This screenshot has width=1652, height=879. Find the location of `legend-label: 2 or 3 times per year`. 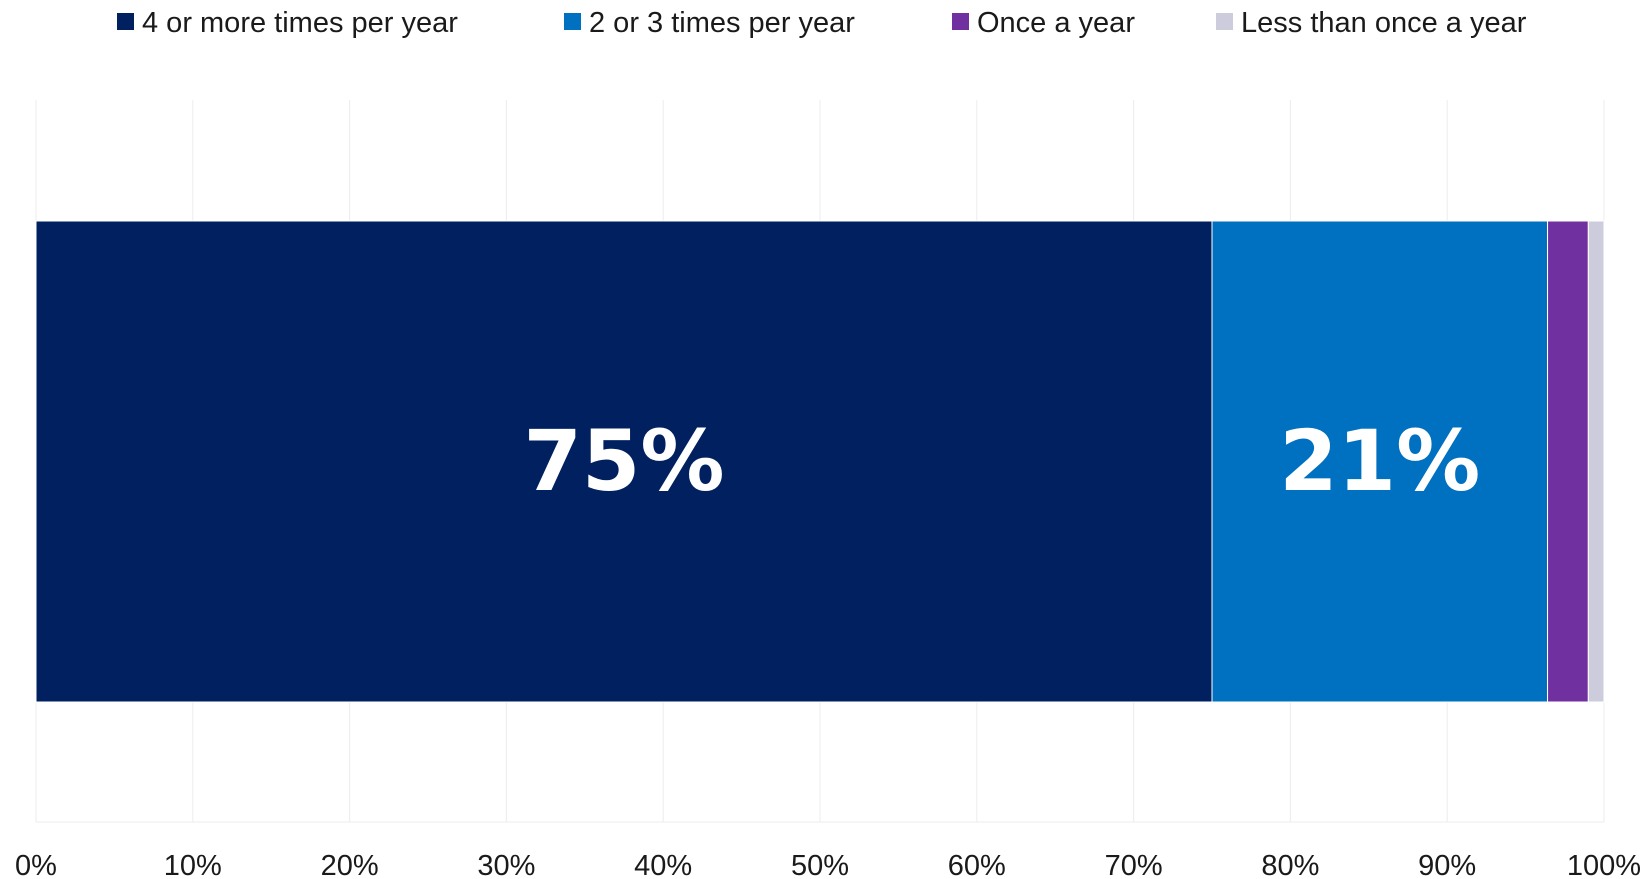

legend-label: 2 or 3 times per year is located at coordinates (722, 23).